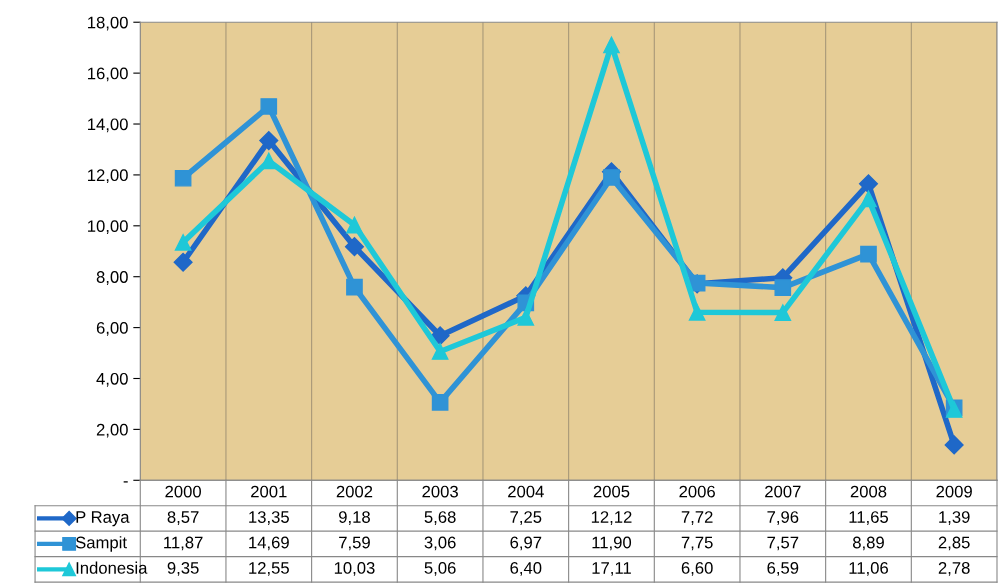 The height and width of the screenshot is (585, 1002). I want to click on data-label: 12,12, so click(611, 518).